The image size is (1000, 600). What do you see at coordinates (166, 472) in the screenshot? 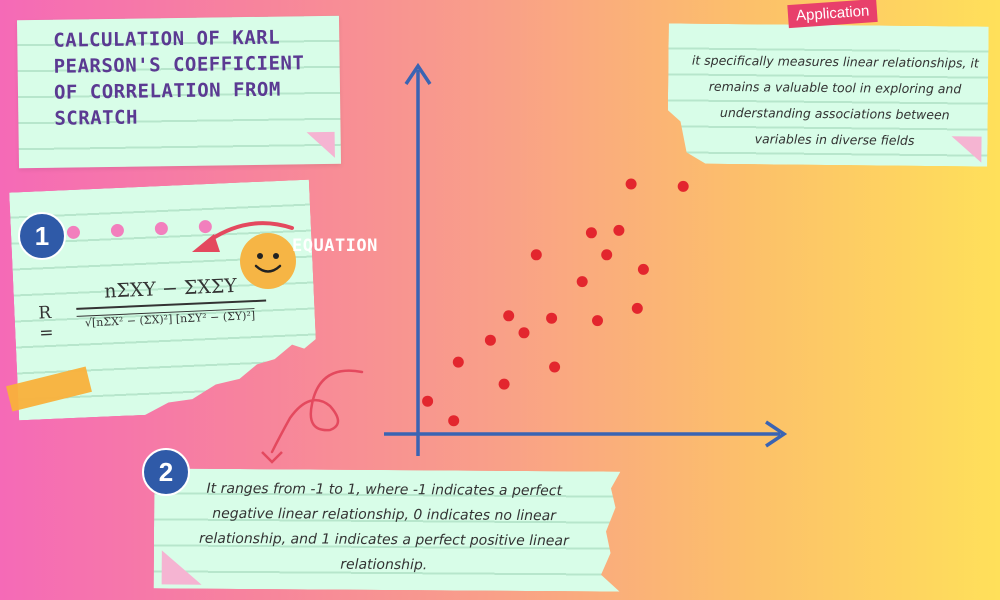
I see `step-2-badge: 2` at bounding box center [166, 472].